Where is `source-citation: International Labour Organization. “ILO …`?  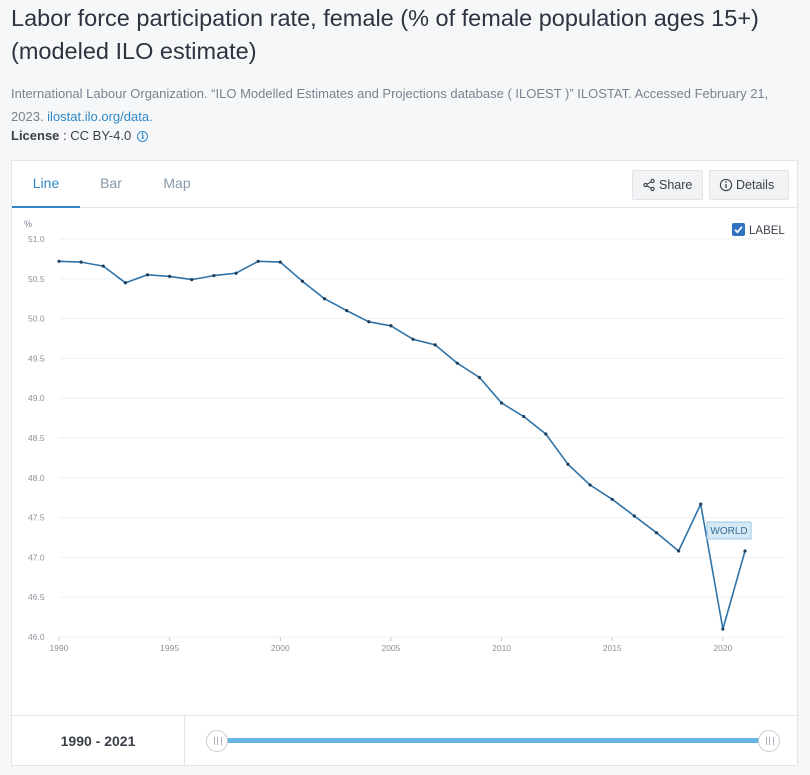 source-citation: International Labour Organization. “ILO … is located at coordinates (406, 105).